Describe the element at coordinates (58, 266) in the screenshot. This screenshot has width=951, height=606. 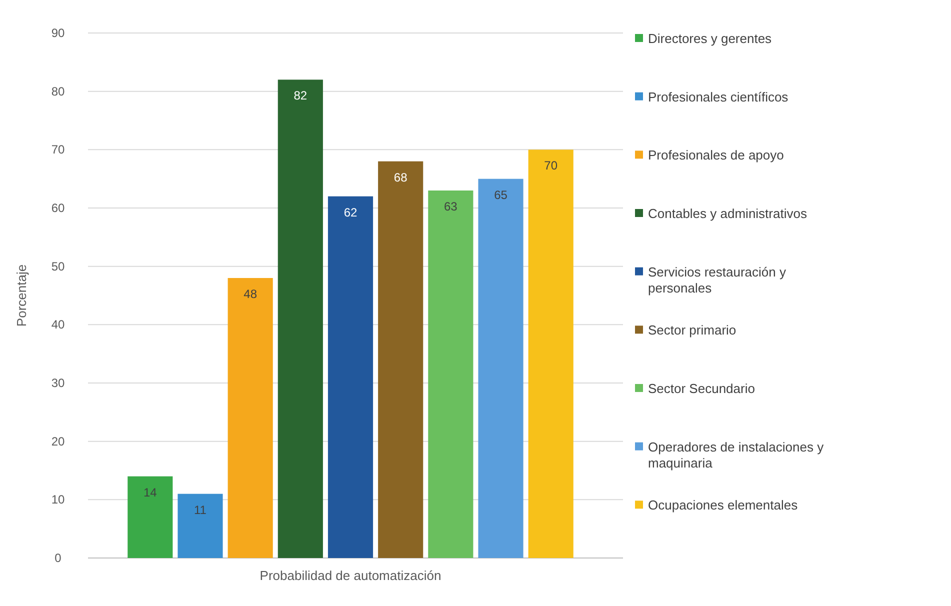
I see `y-tick-label: 50` at that location.